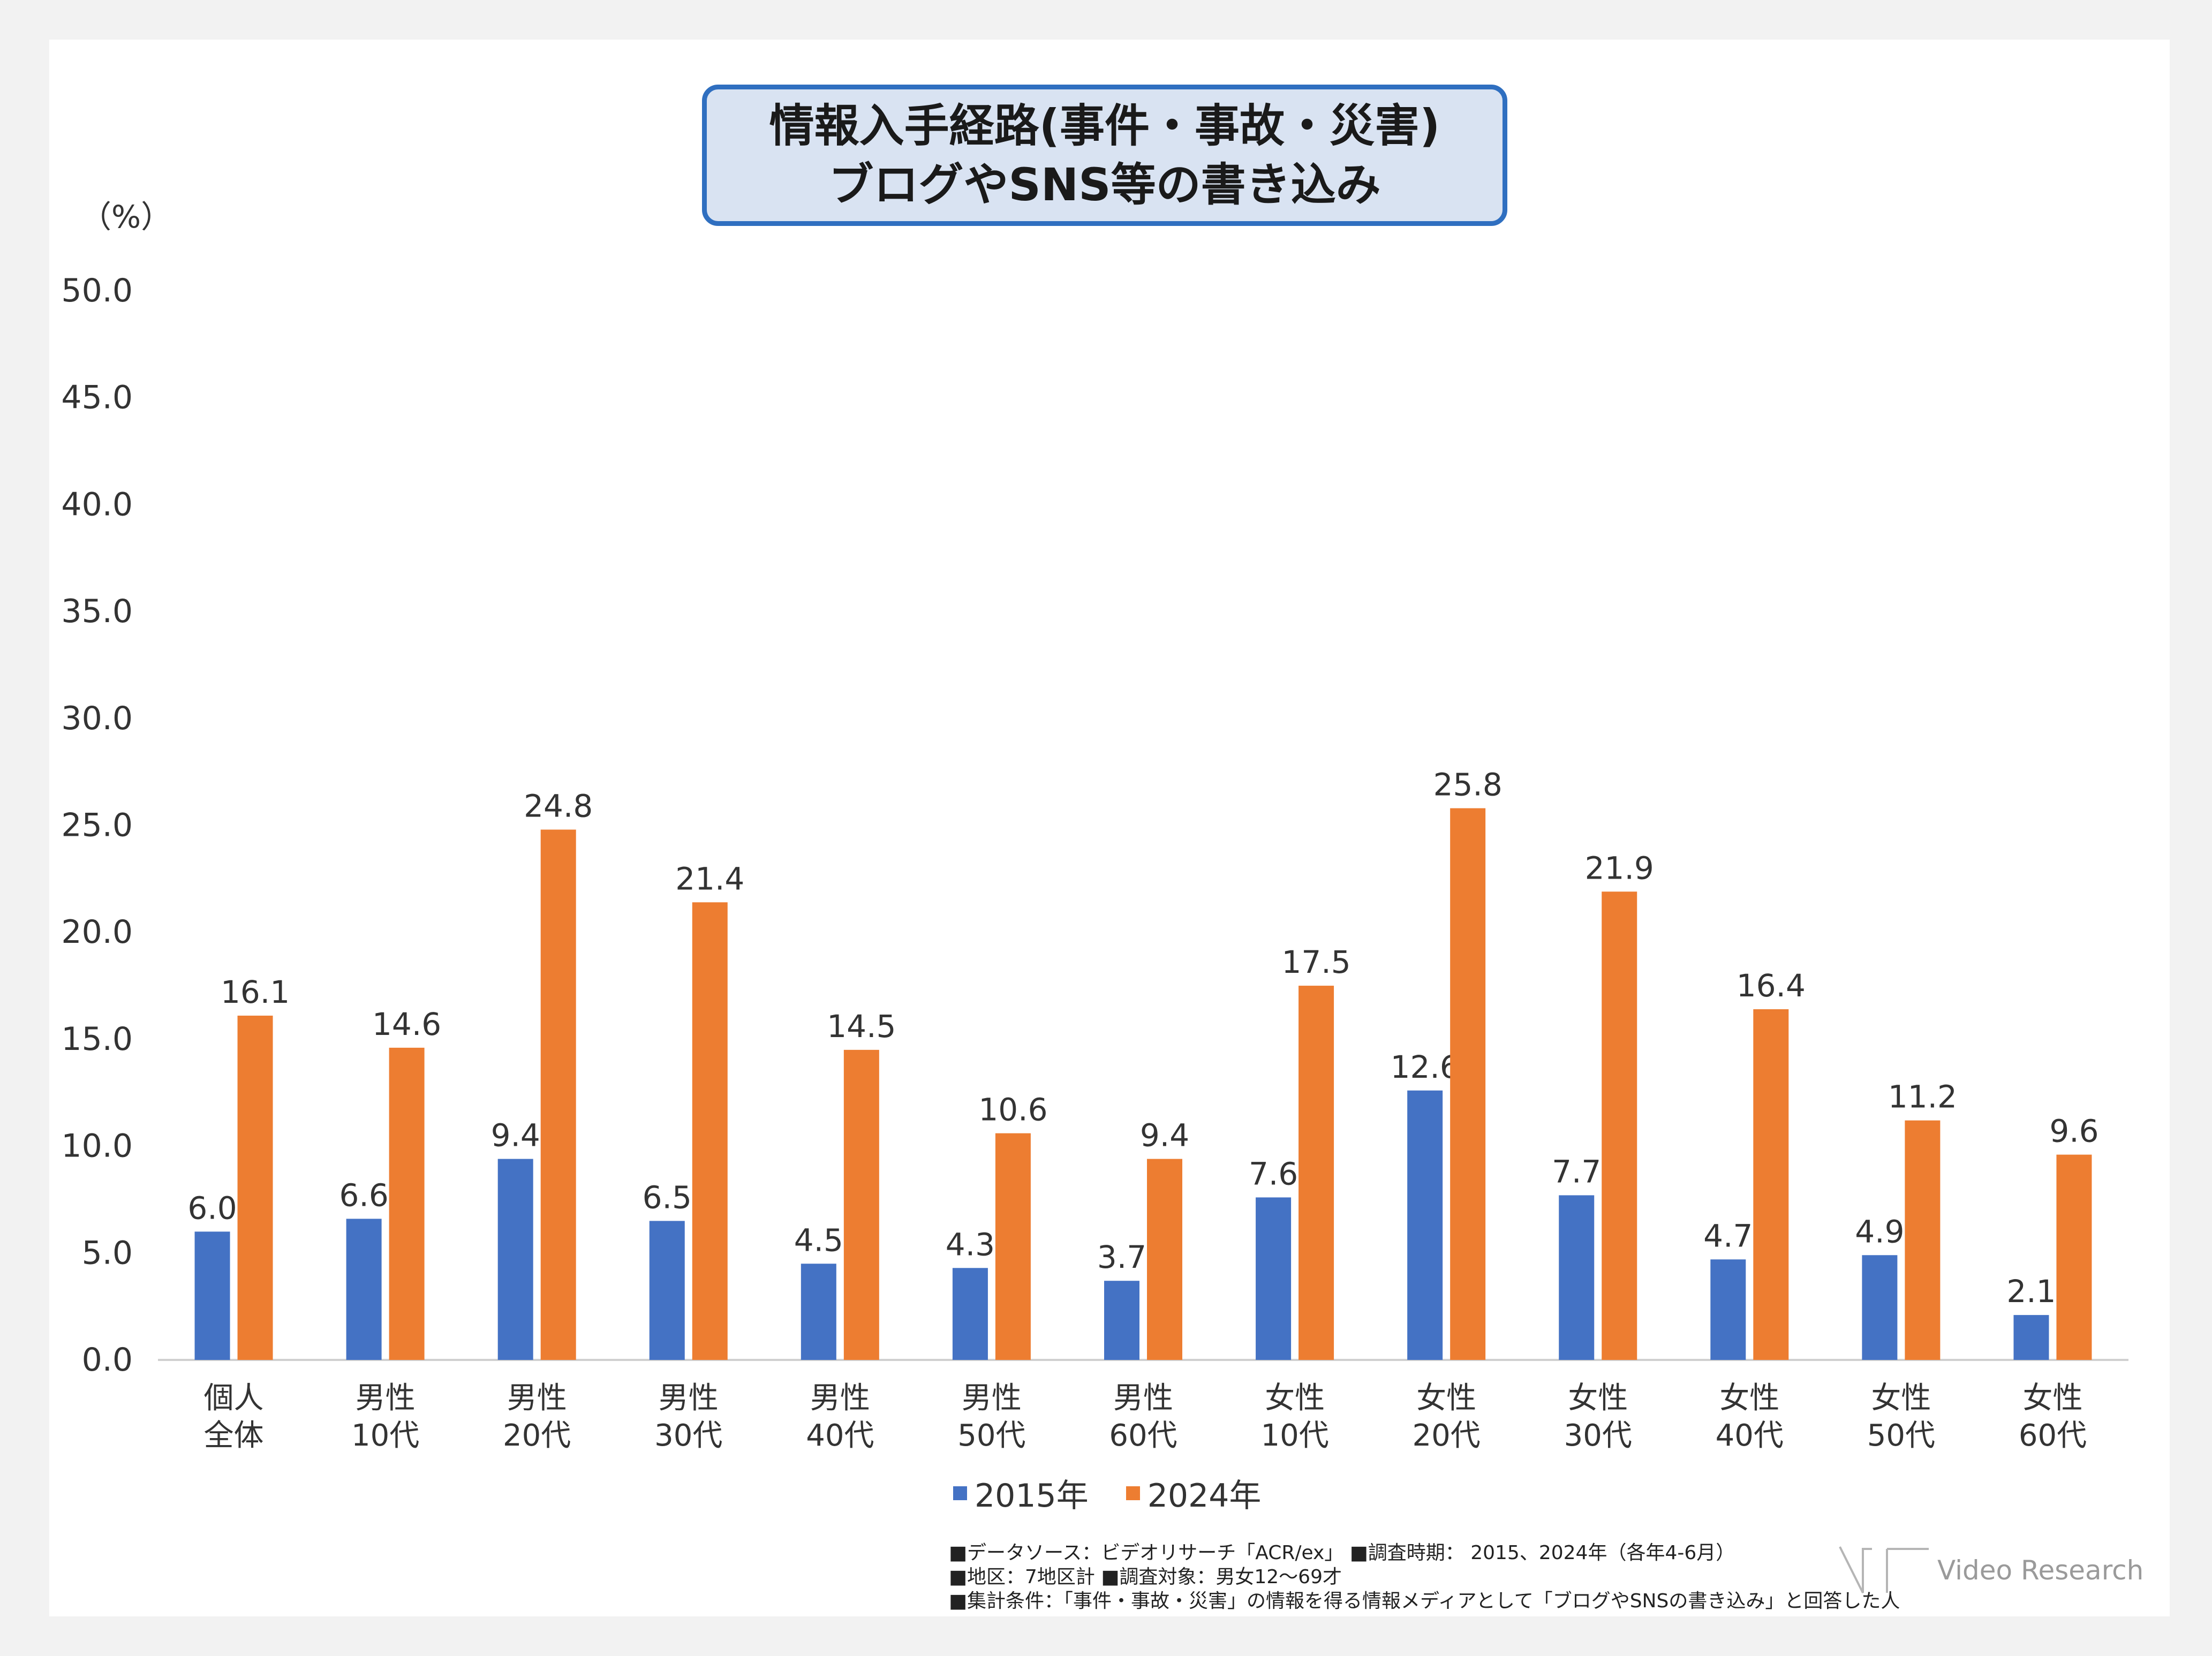 The width and height of the screenshot is (2212, 1656). What do you see at coordinates (212, 1208) in the screenshot?
I see `data-label: 6.0` at bounding box center [212, 1208].